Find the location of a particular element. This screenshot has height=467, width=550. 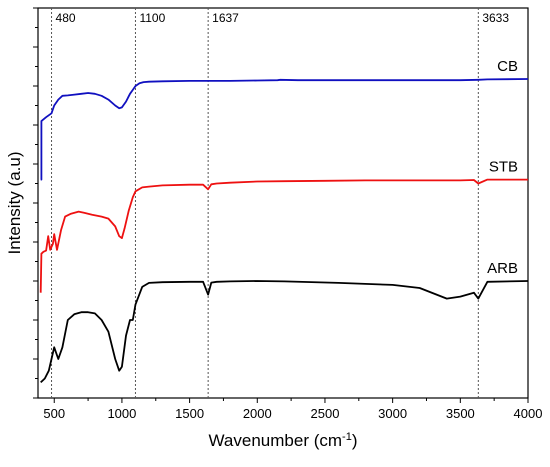

x-tick-label-500: 500 is located at coordinates (54, 413).